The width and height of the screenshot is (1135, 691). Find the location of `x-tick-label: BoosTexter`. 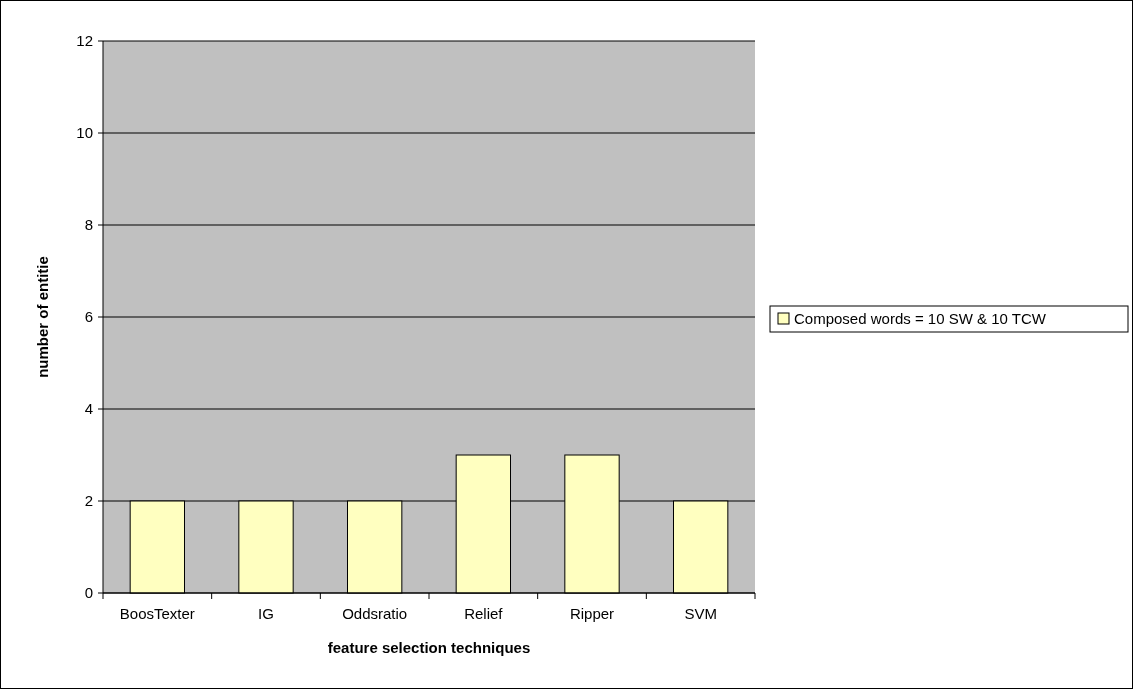

x-tick-label: BoosTexter is located at coordinates (157, 613).